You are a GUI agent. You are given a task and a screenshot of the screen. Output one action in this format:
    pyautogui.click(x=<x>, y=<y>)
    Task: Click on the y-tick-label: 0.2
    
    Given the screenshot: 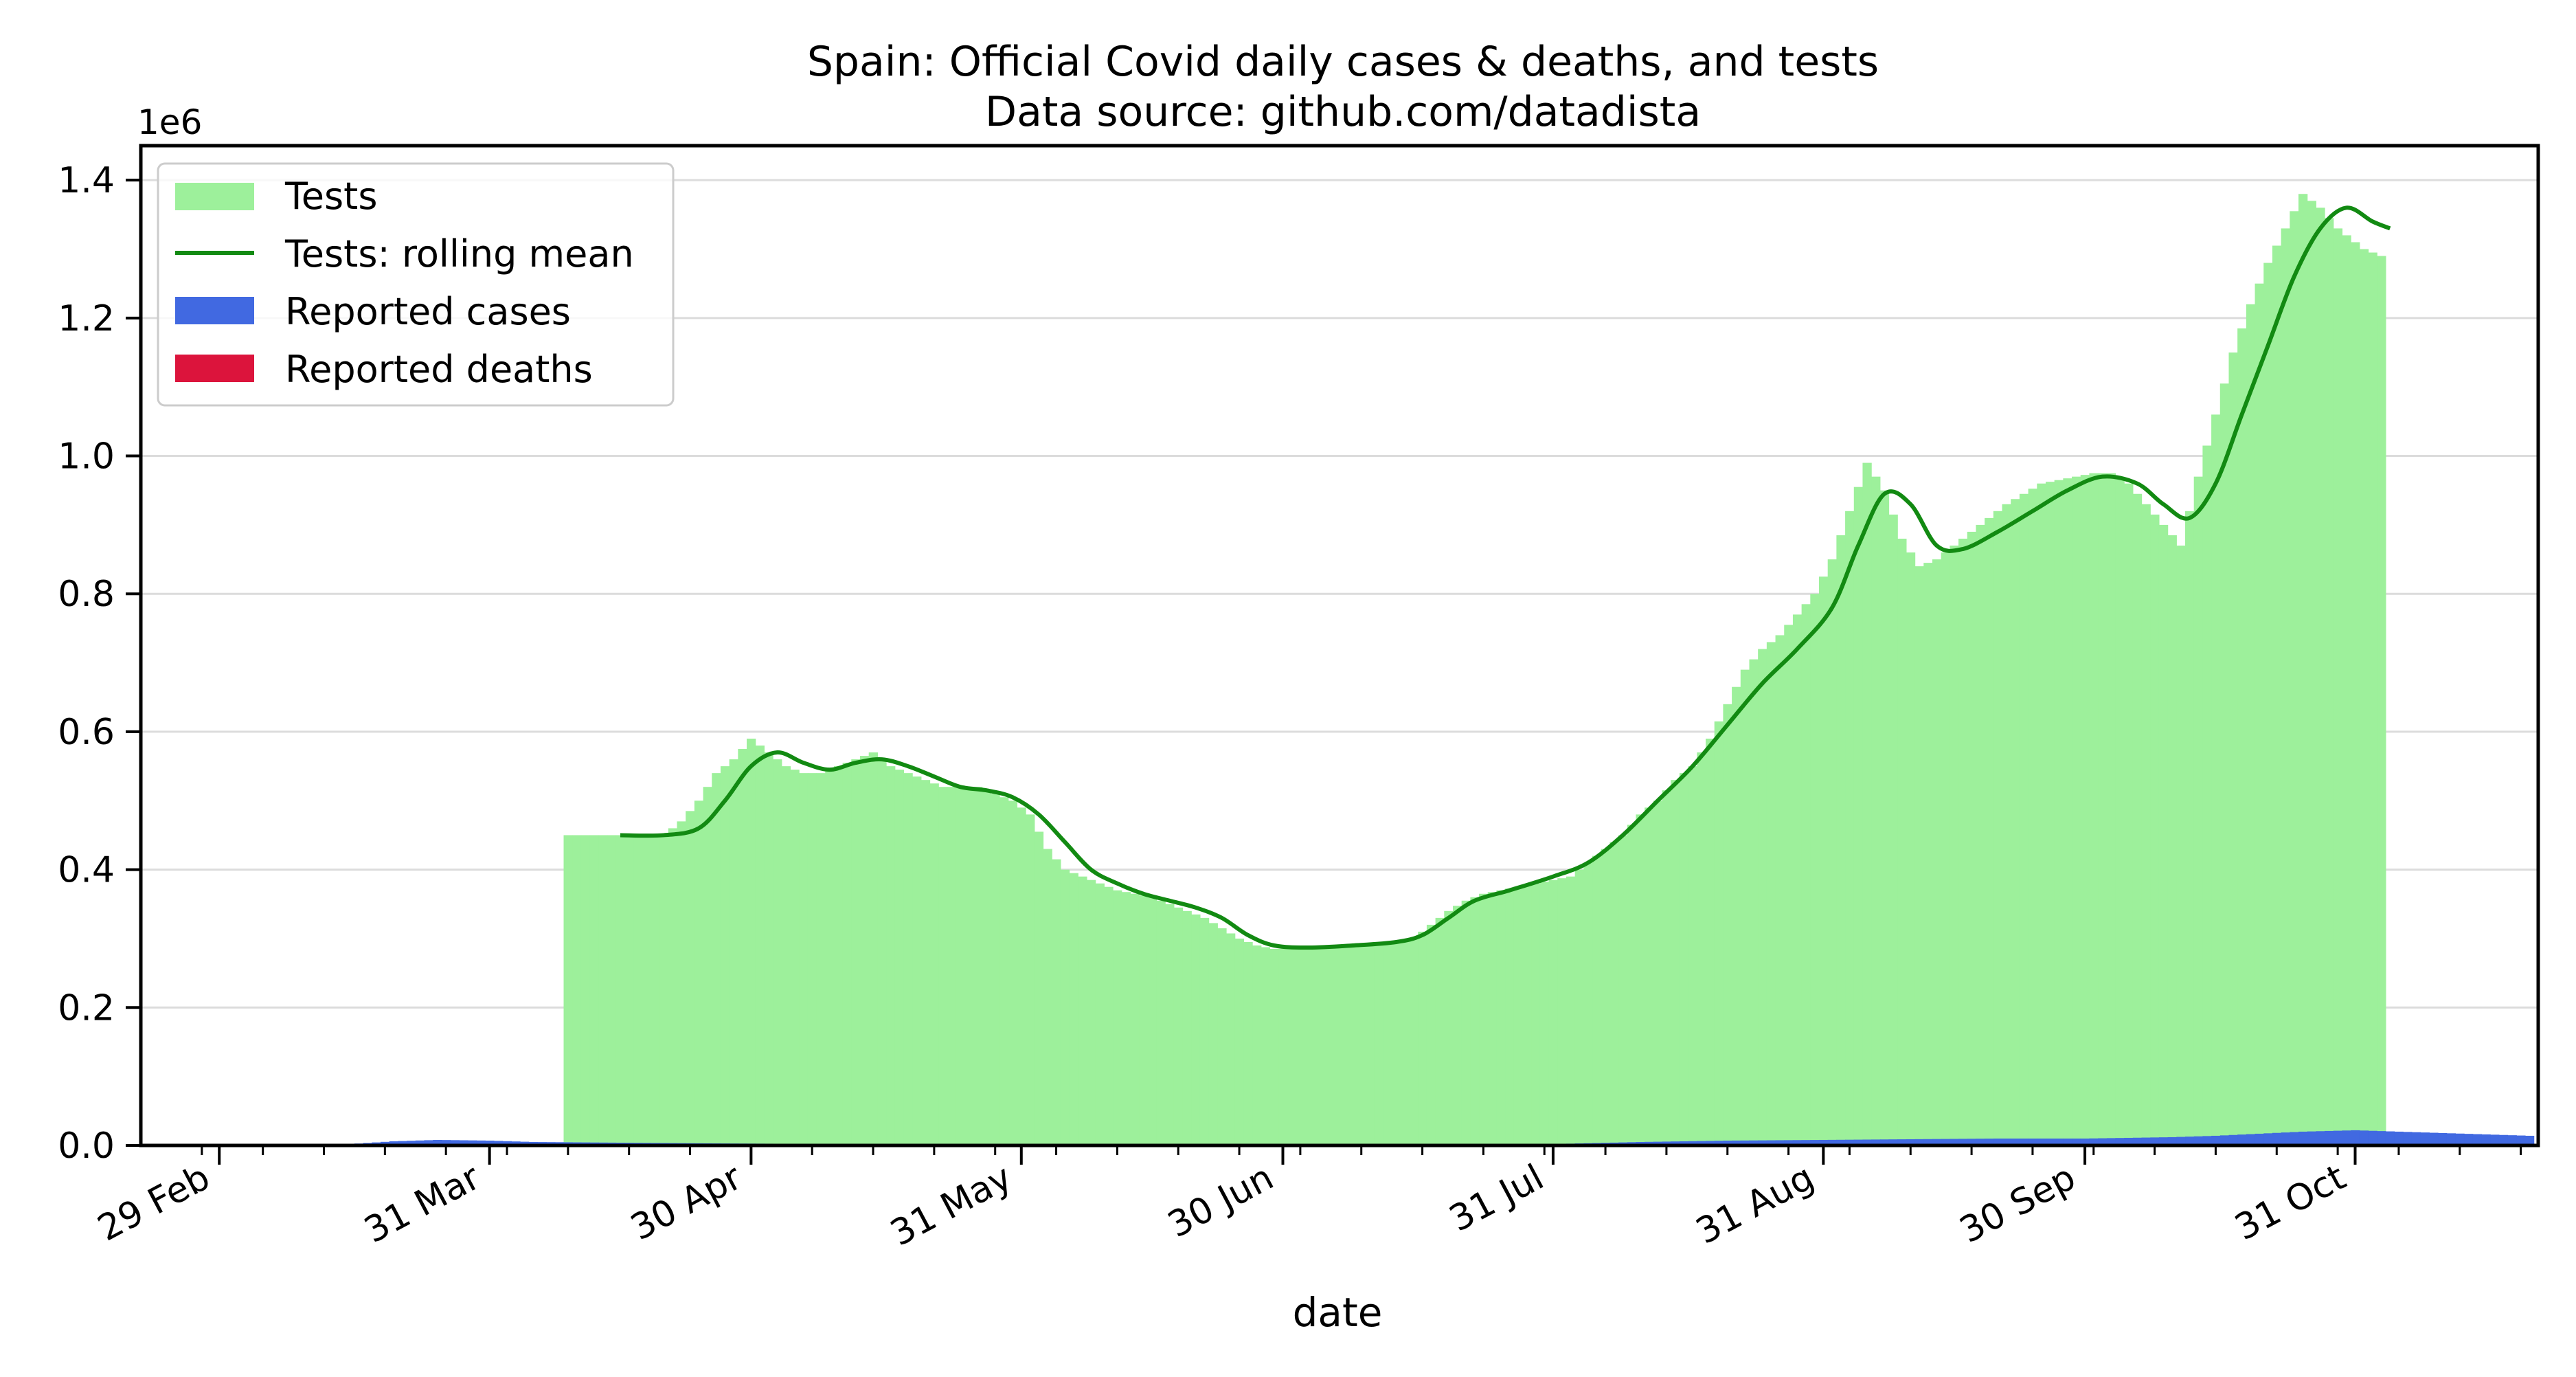 What is the action you would take?
    pyautogui.click(x=86, y=1008)
    